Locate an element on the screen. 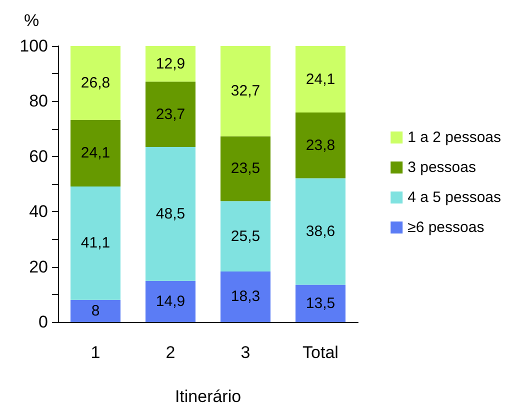  y-tick-label: 0 is located at coordinates (43, 322).